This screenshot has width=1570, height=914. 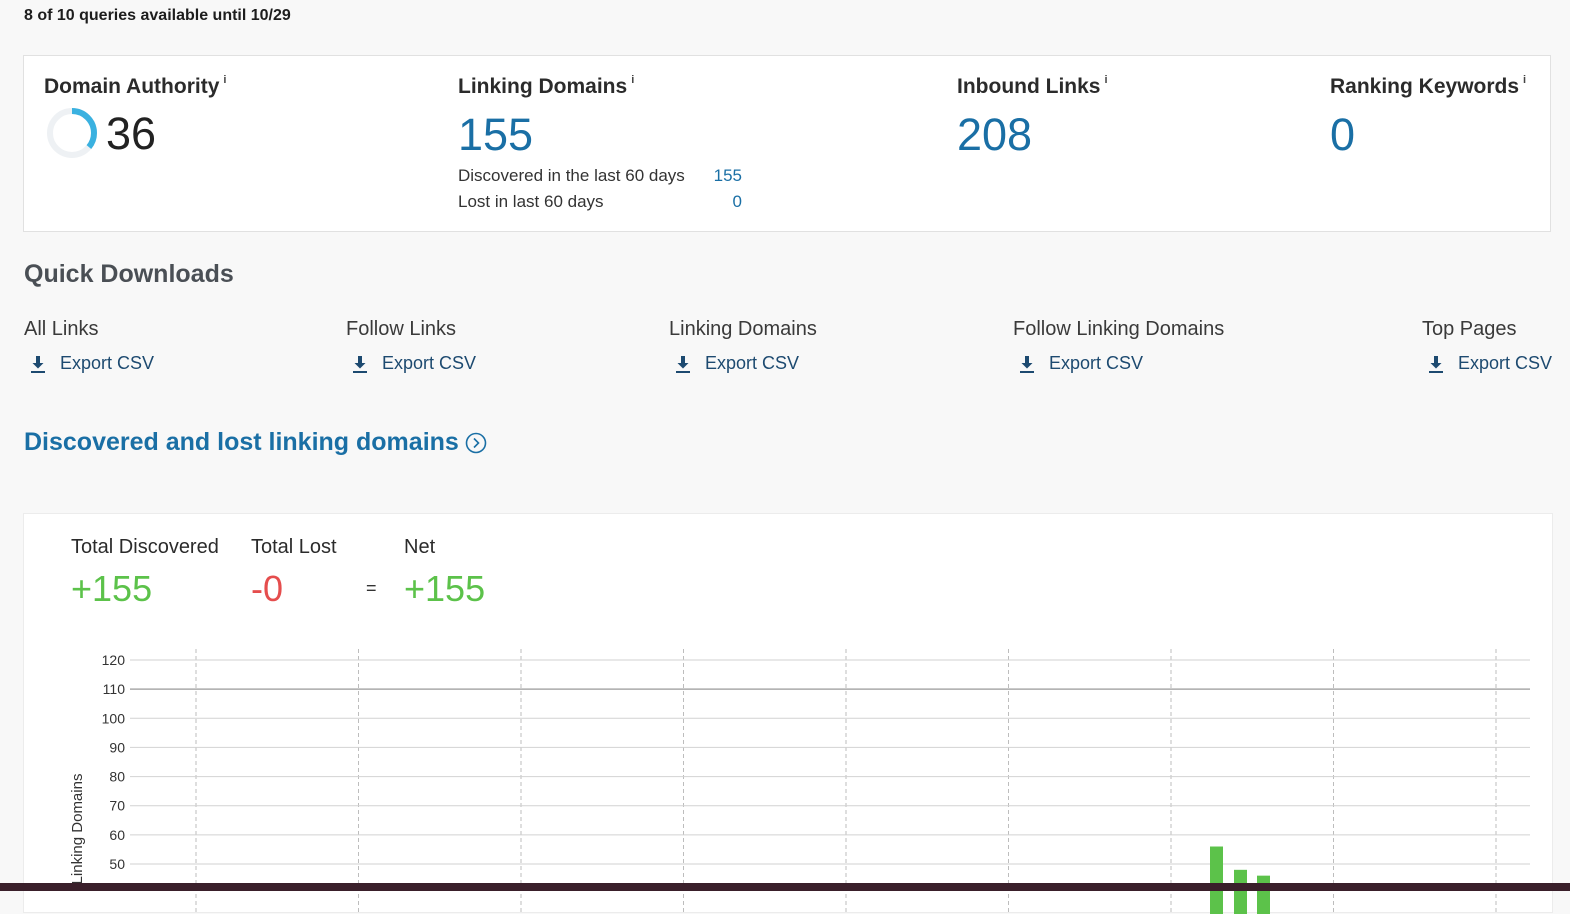 What do you see at coordinates (77, 829) in the screenshot?
I see `y-axis-label: Linking Domains` at bounding box center [77, 829].